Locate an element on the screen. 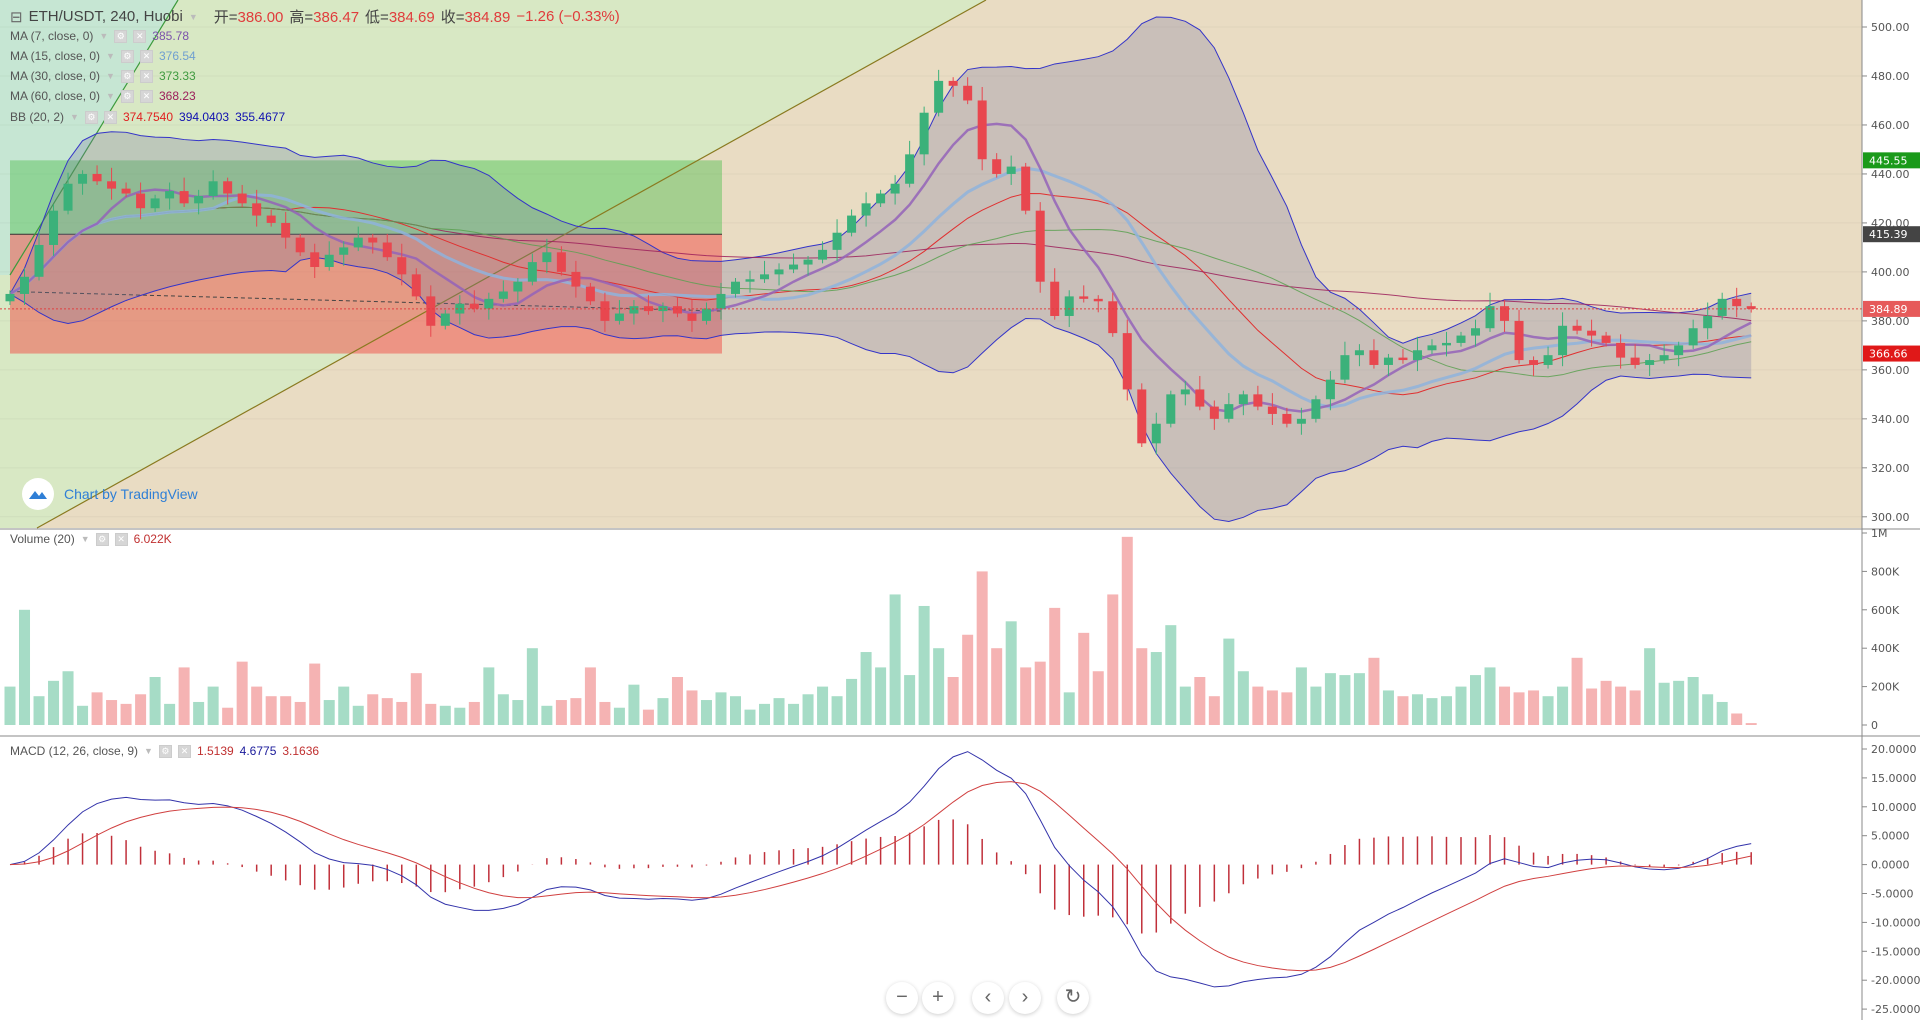  close-value: 384.89 is located at coordinates (487, 17).